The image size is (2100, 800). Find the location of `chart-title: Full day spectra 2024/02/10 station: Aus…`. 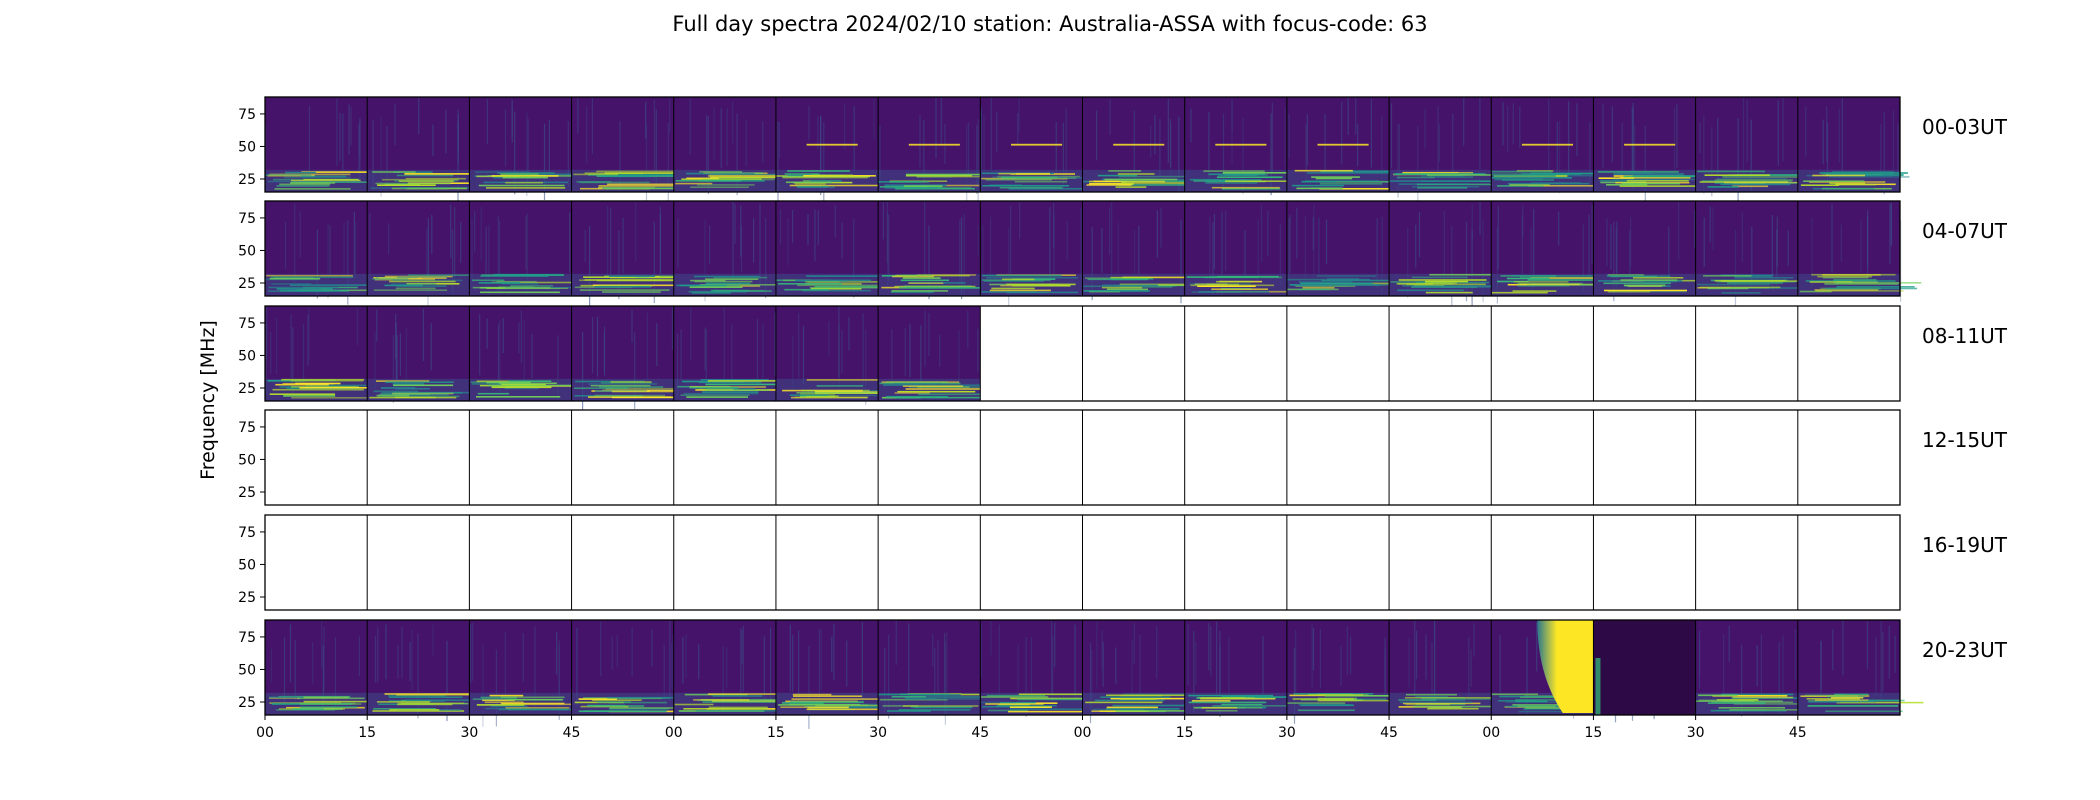

chart-title: Full day spectra 2024/02/10 station: Aus… is located at coordinates (1050, 24).